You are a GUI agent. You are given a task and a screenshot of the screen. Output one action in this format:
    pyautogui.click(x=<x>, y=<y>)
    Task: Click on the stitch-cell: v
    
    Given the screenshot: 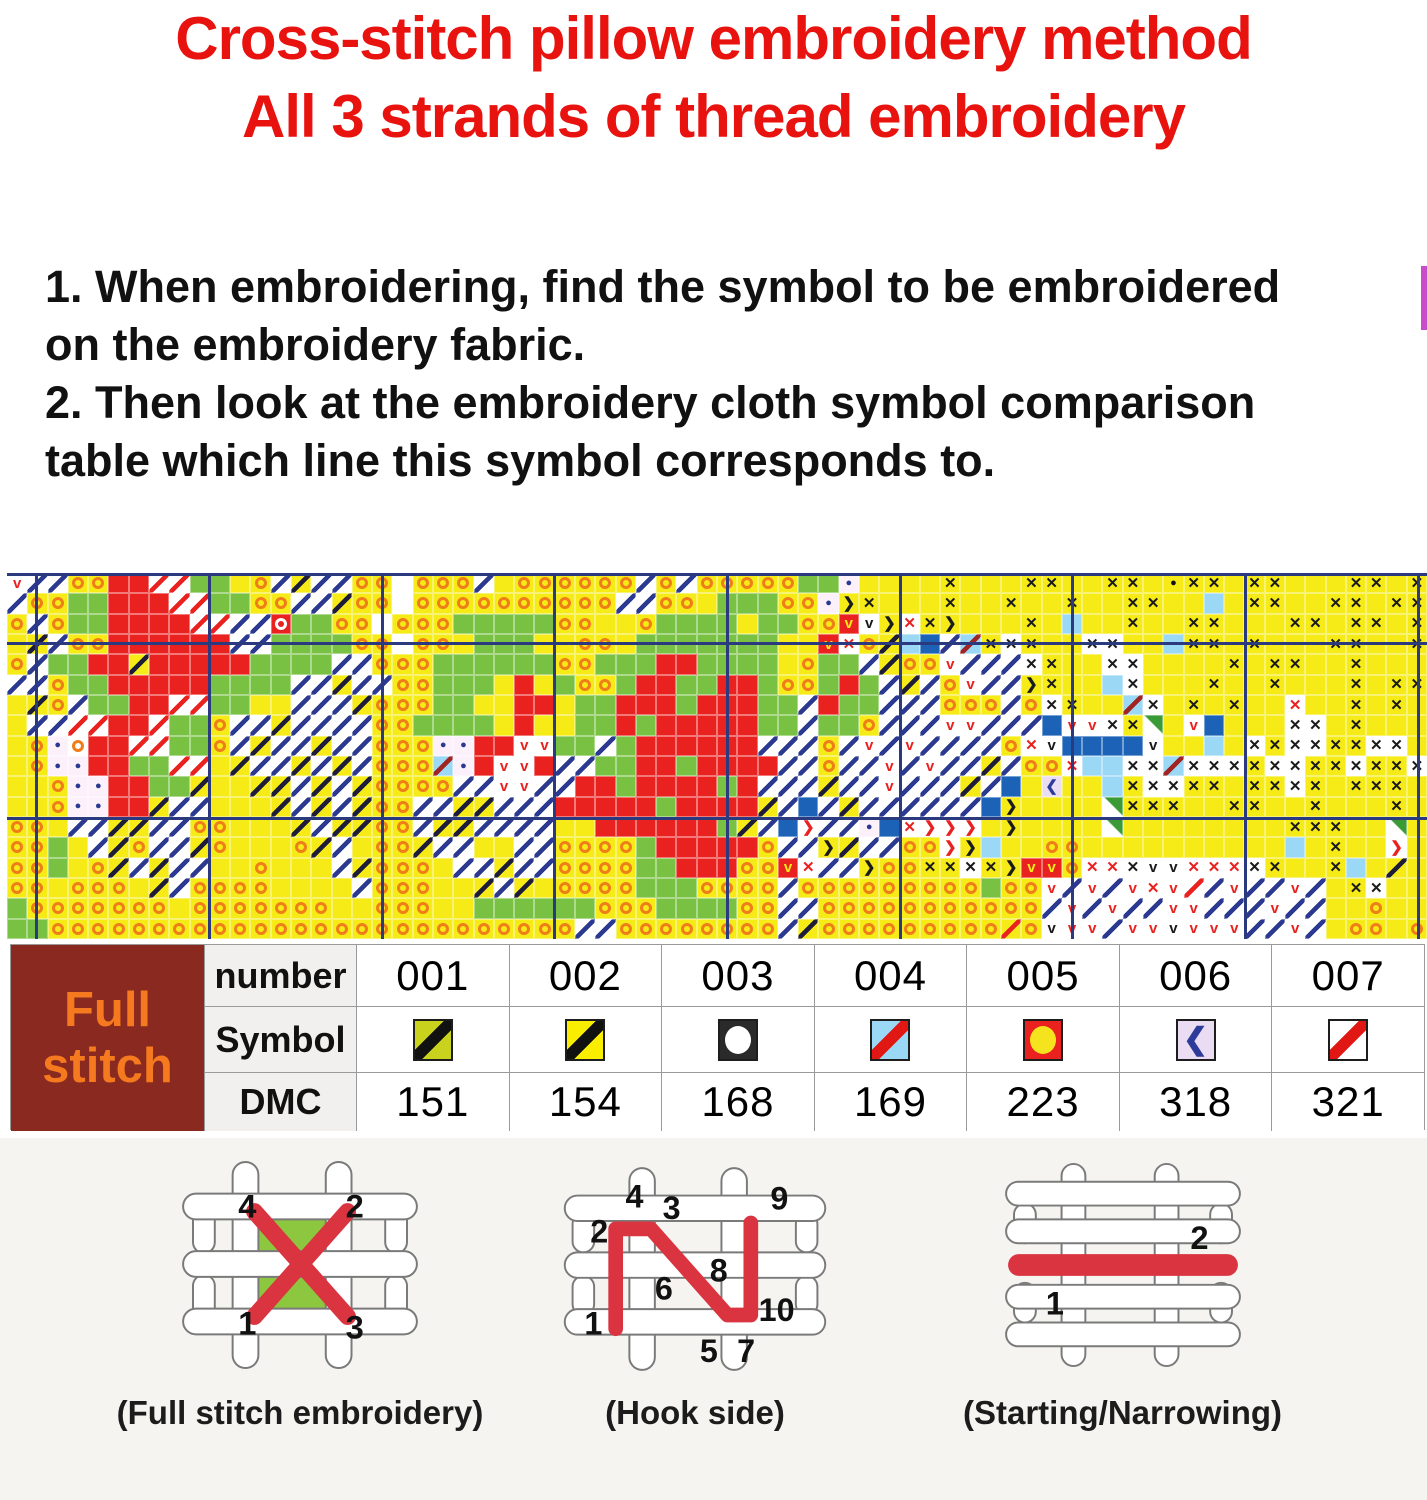 What is the action you would take?
    pyautogui.click(x=950, y=664)
    